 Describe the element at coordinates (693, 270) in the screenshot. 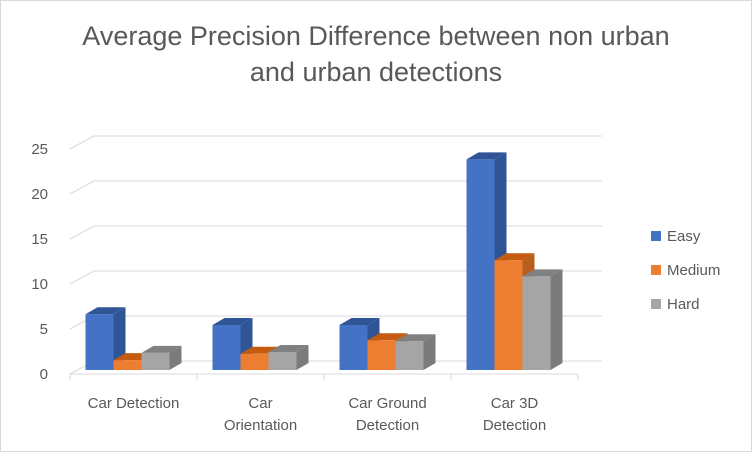

I see `legend-label-medium: Medium` at that location.